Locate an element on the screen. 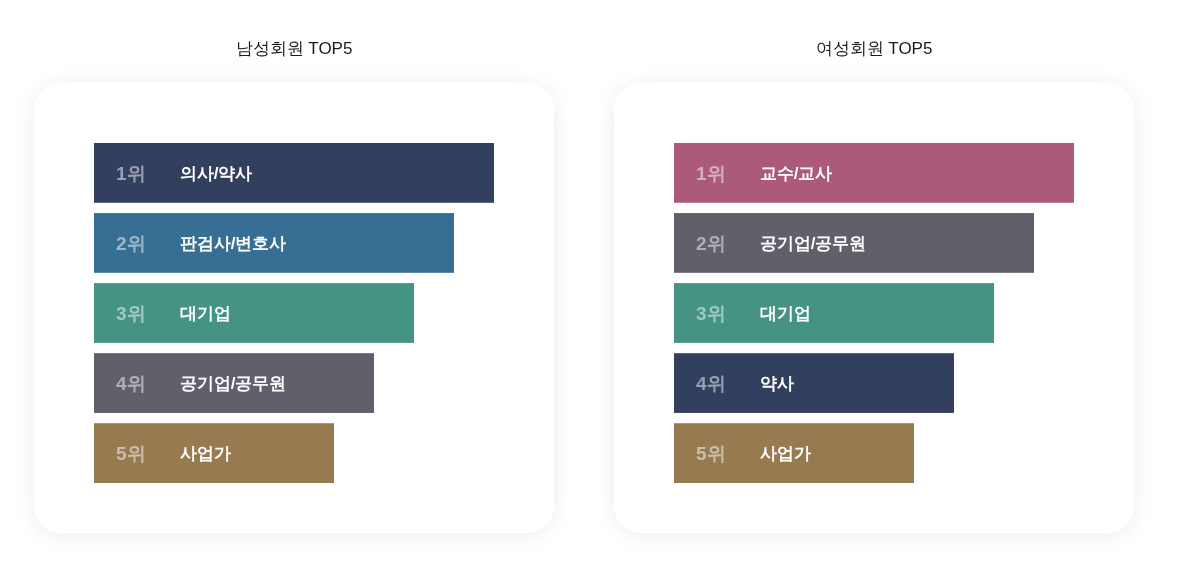 The width and height of the screenshot is (1179, 578). chart-title: 여성회원 TOP5 is located at coordinates (874, 48).